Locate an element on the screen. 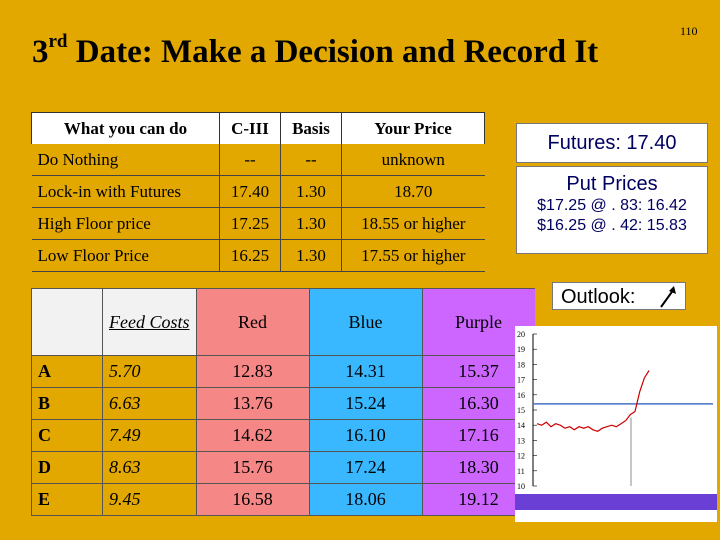  table-cell: B is located at coordinates (67, 403).